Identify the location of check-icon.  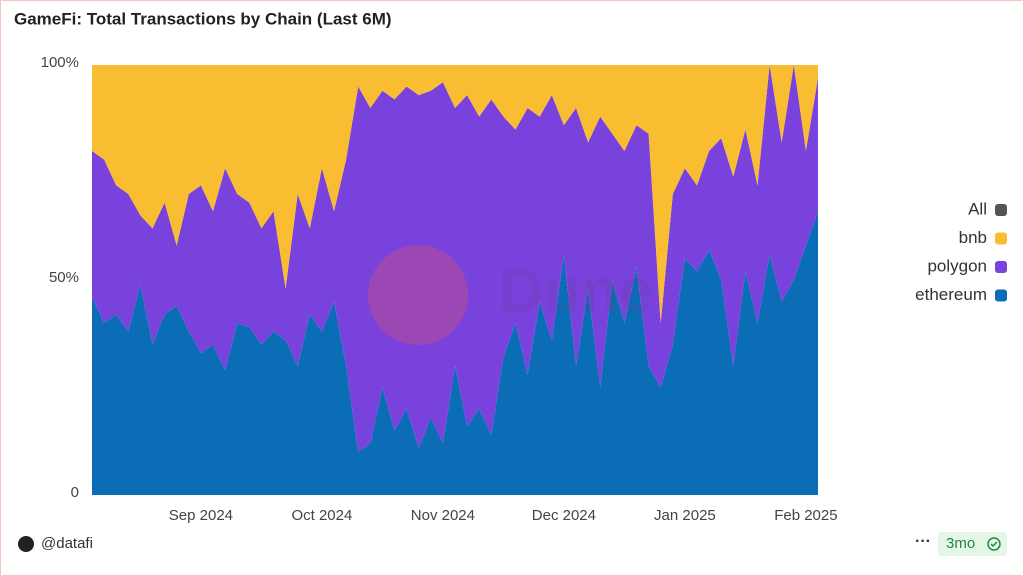
(994, 544).